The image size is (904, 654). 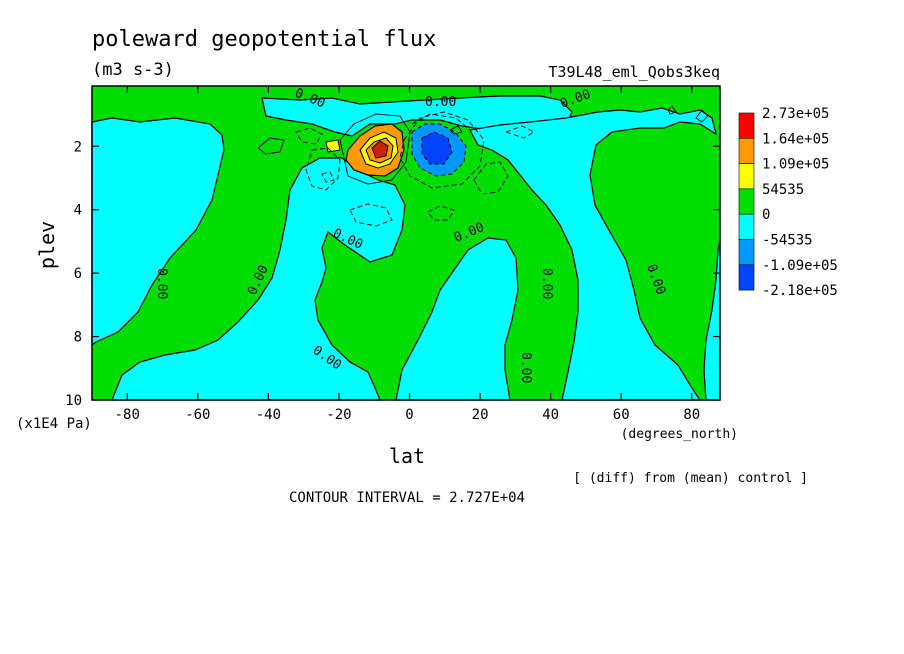 What do you see at coordinates (78, 147) in the screenshot?
I see `y-tick-label: 2` at bounding box center [78, 147].